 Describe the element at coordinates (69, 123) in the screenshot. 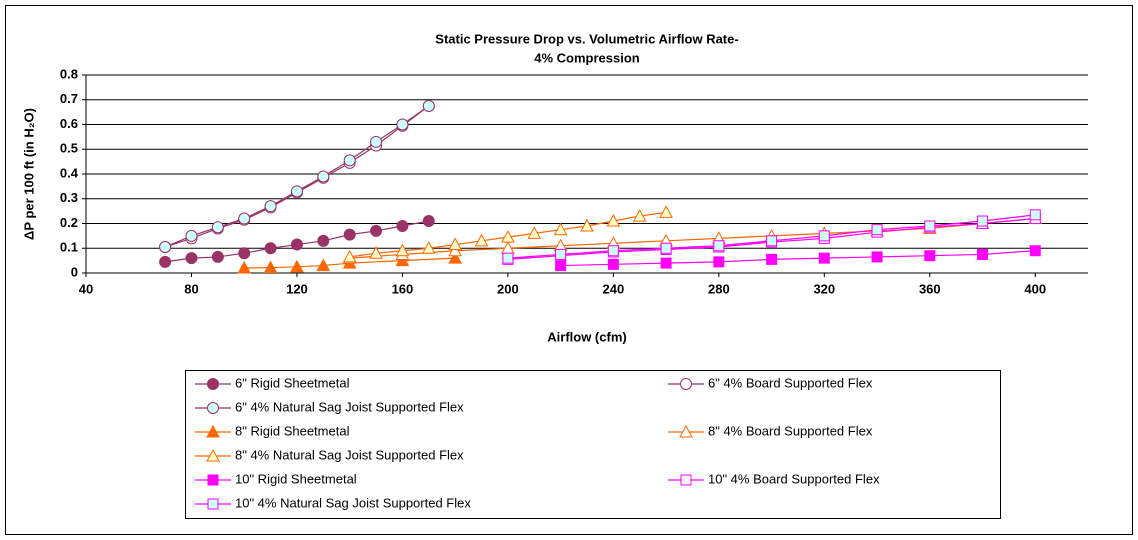

I see `y-tick-label: 0.6` at that location.